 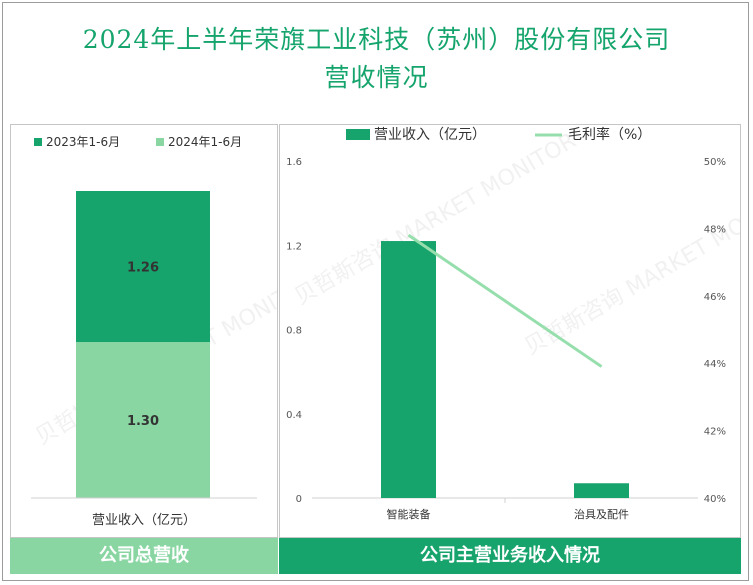 What do you see at coordinates (376, 39) in the screenshot?
I see `page-title: 2024年上半年荣旗工业科技（苏州）股份有限公司` at bounding box center [376, 39].